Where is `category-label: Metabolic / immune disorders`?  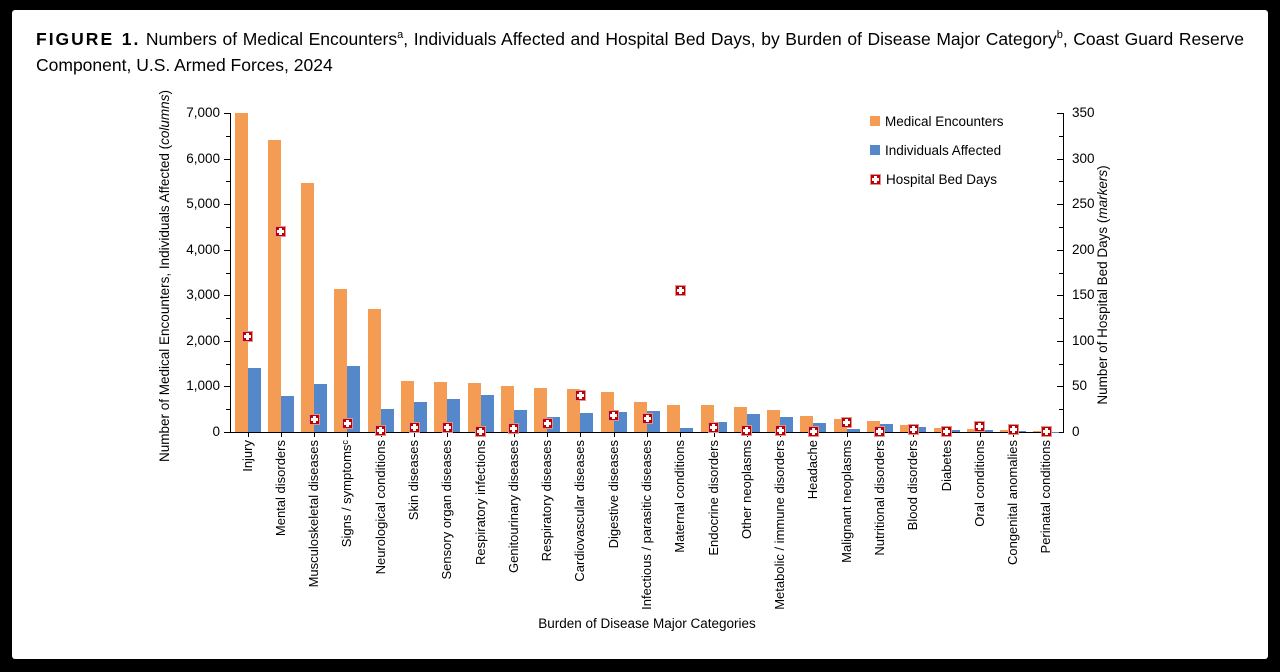
category-label: Metabolic / immune disorders is located at coordinates (780, 525).